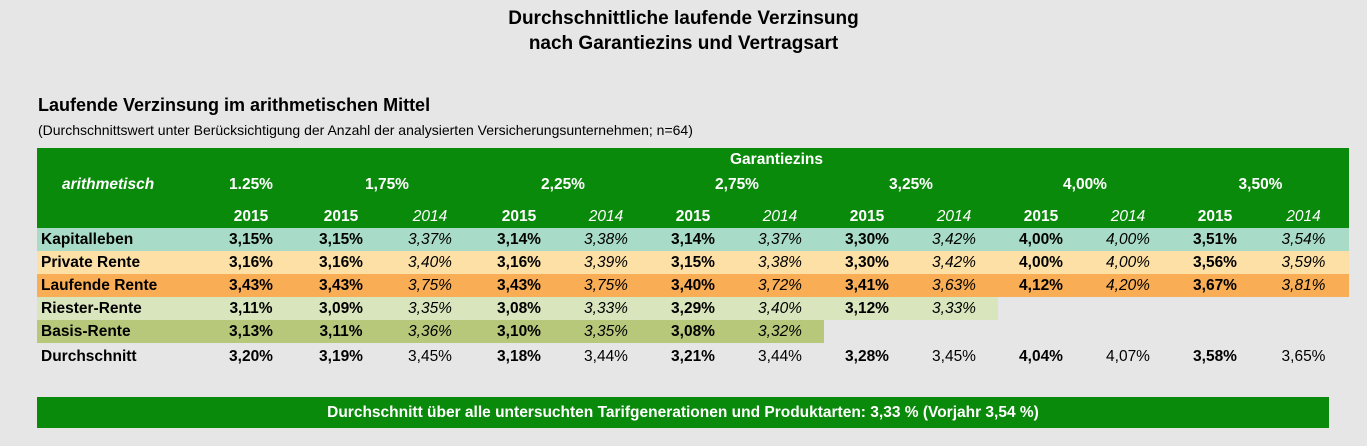 The height and width of the screenshot is (446, 1367). What do you see at coordinates (867, 356) in the screenshot?
I see `table-cell: 3,28%` at bounding box center [867, 356].